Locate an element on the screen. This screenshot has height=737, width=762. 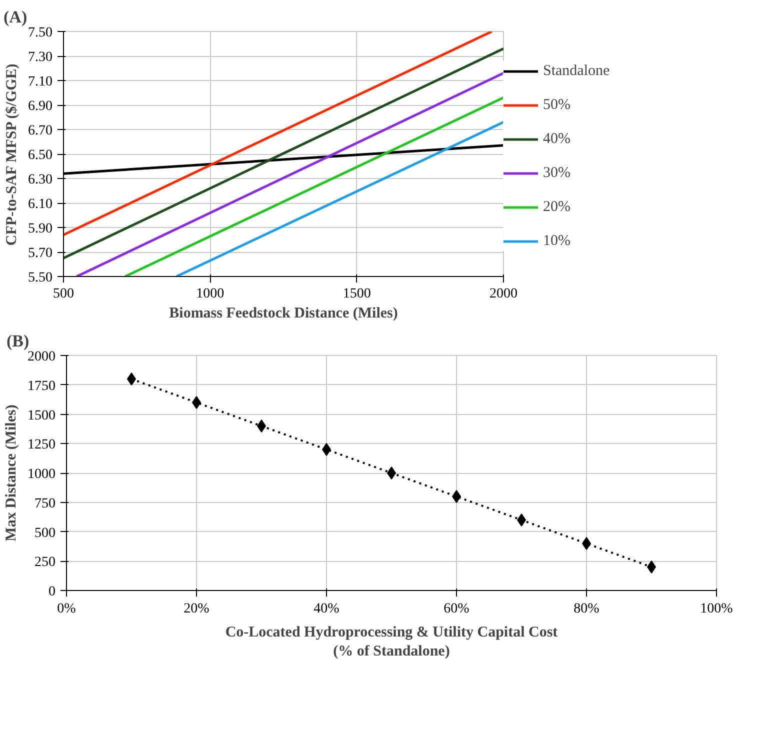
x-tick-label: 40% is located at coordinates (327, 609).